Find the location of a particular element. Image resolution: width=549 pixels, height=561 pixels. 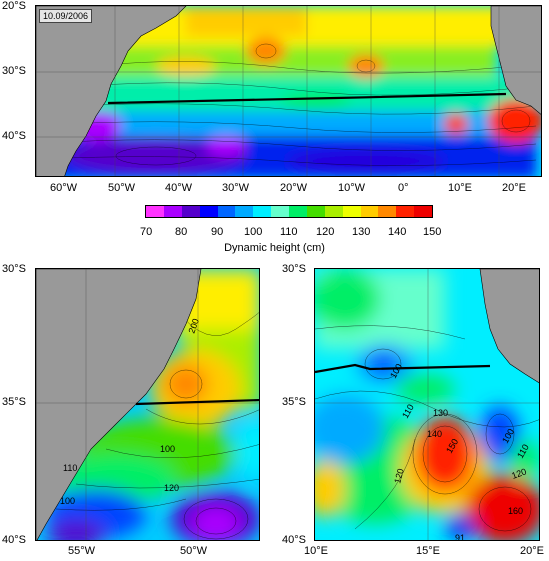

top-x-tick: 20°E is located at coordinates (514, 188).